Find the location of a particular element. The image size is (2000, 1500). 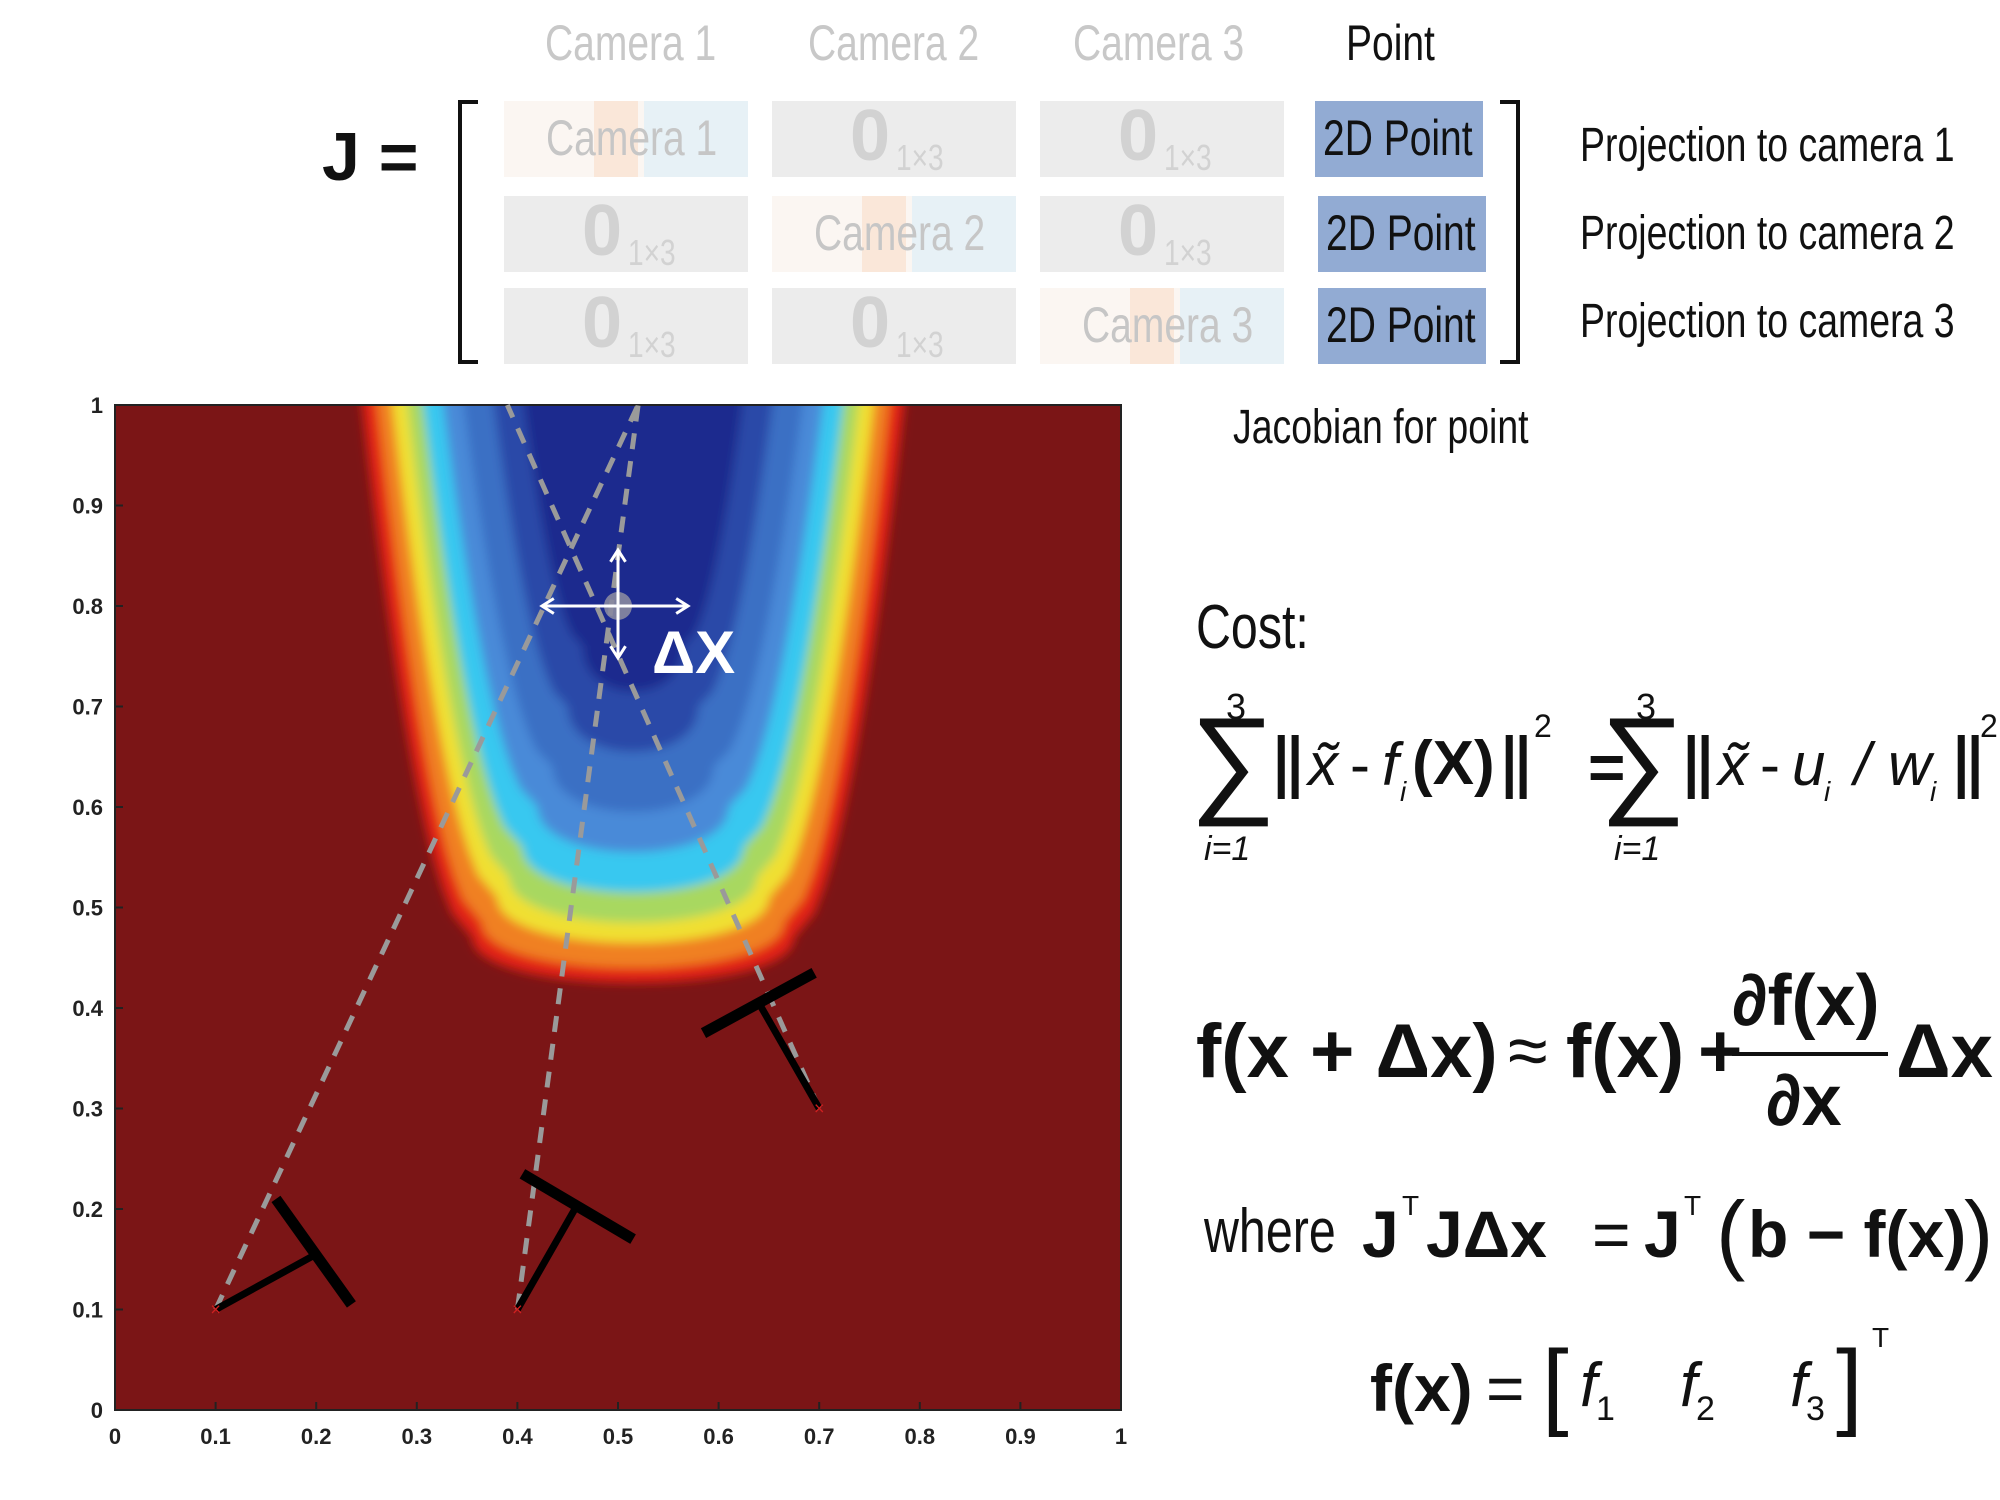

jacobian-caption: Jacobian for point is located at coordinates (1381, 427).